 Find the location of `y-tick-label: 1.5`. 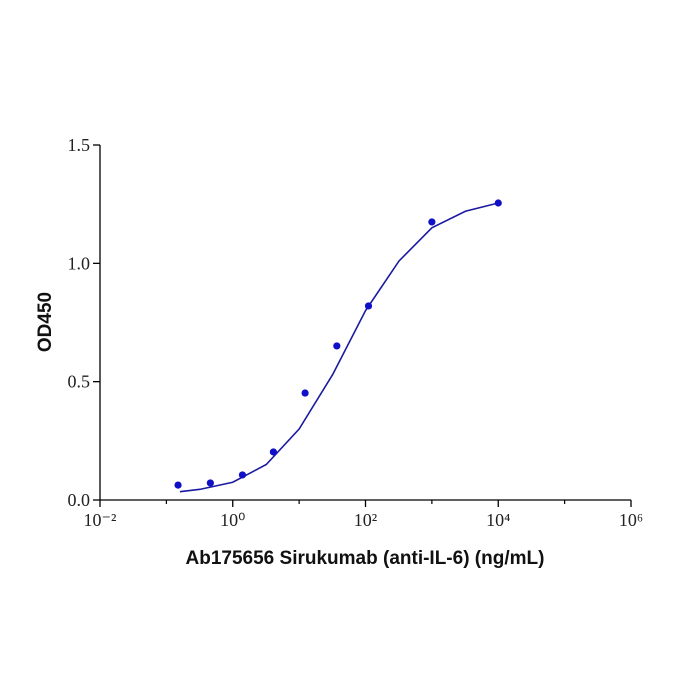

y-tick-label: 1.5 is located at coordinates (79, 145).